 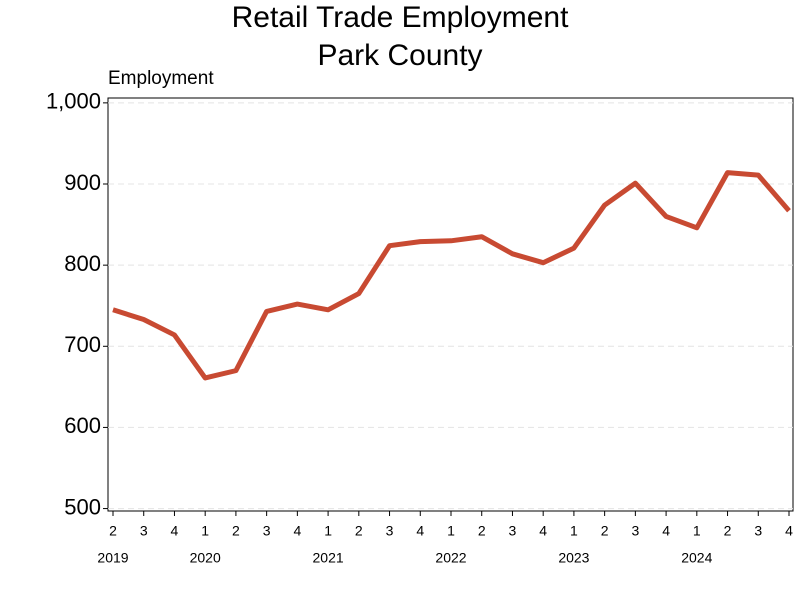 I want to click on y-axis-label: Employment, so click(x=161, y=78).